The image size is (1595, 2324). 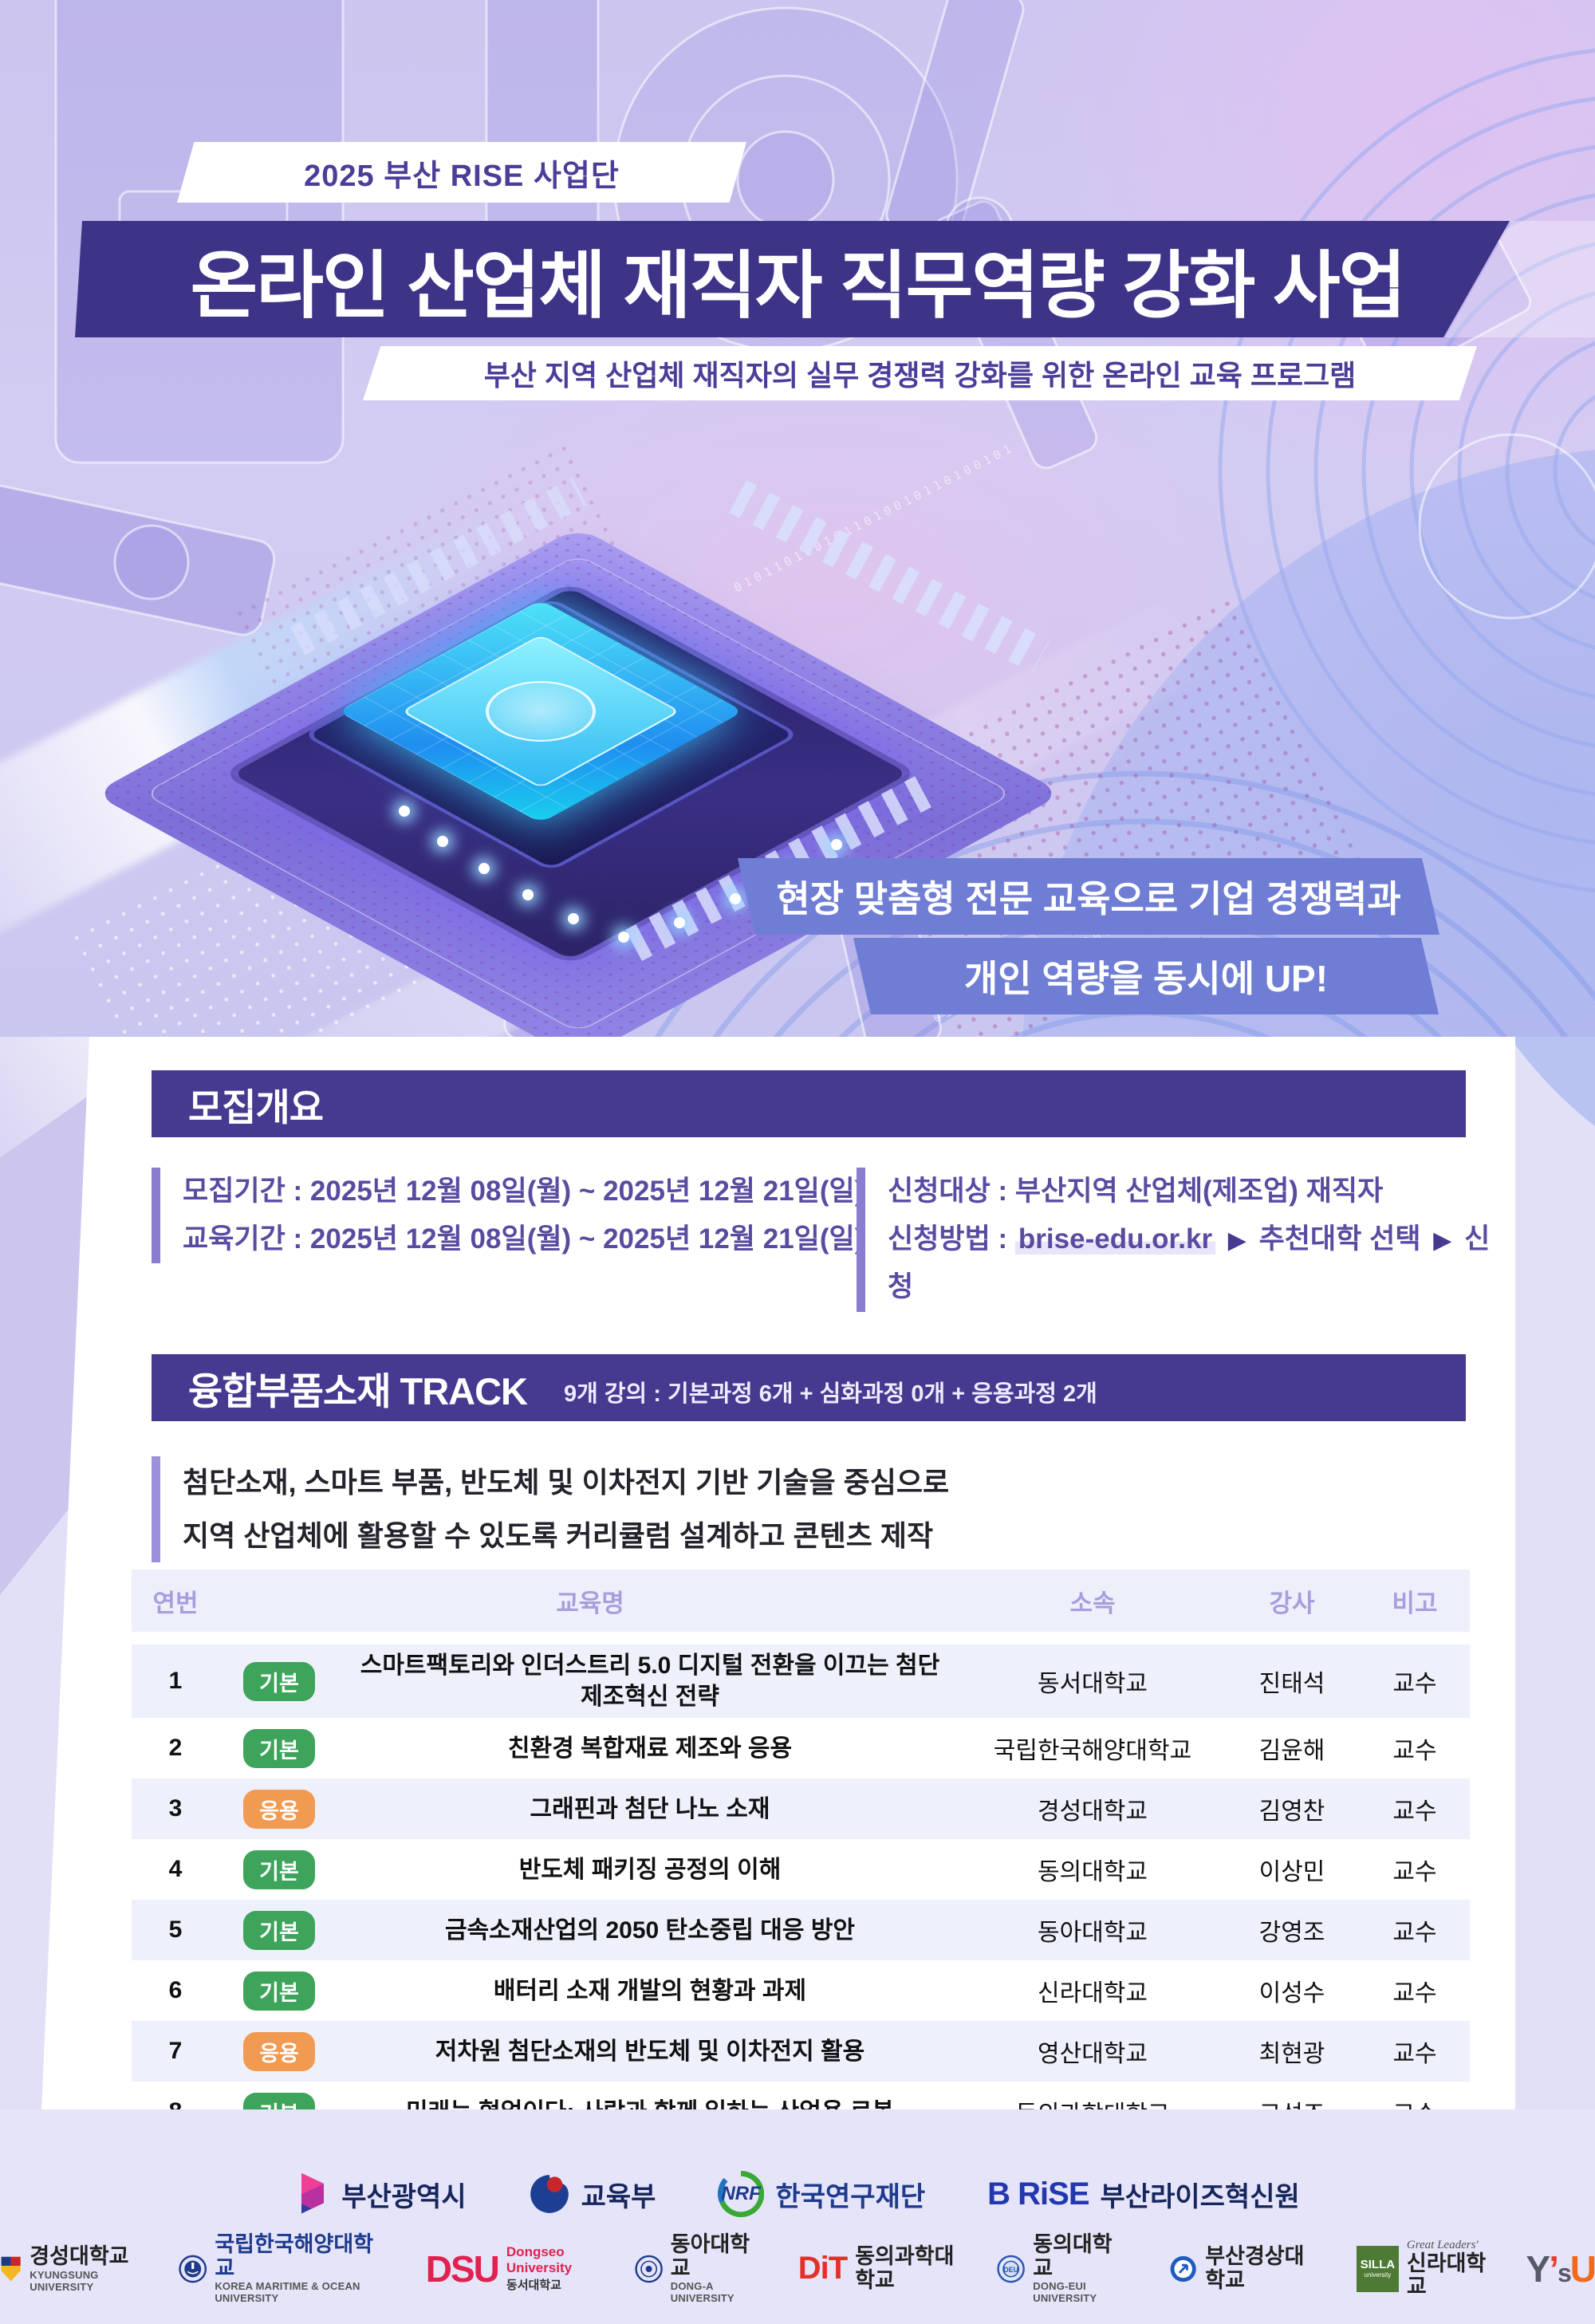 I want to click on donga-logo-icon, so click(x=649, y=2269).